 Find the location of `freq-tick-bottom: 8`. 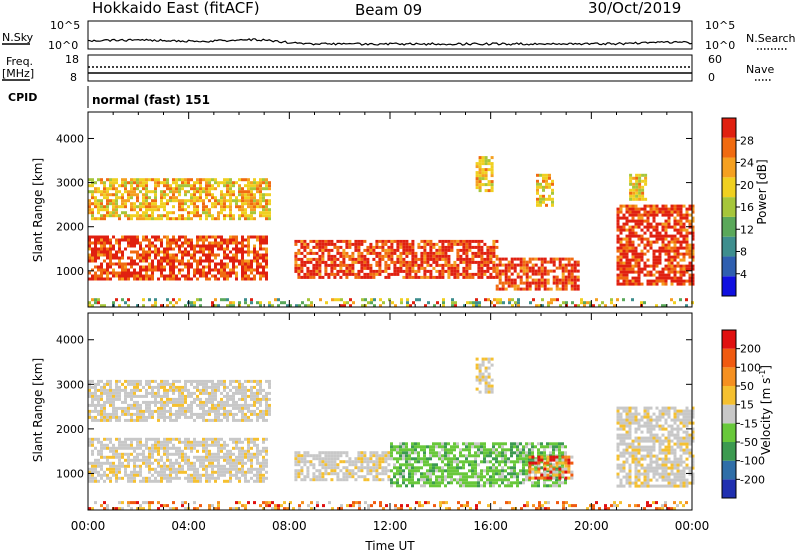

freq-tick-bottom: 8 is located at coordinates (73, 77).